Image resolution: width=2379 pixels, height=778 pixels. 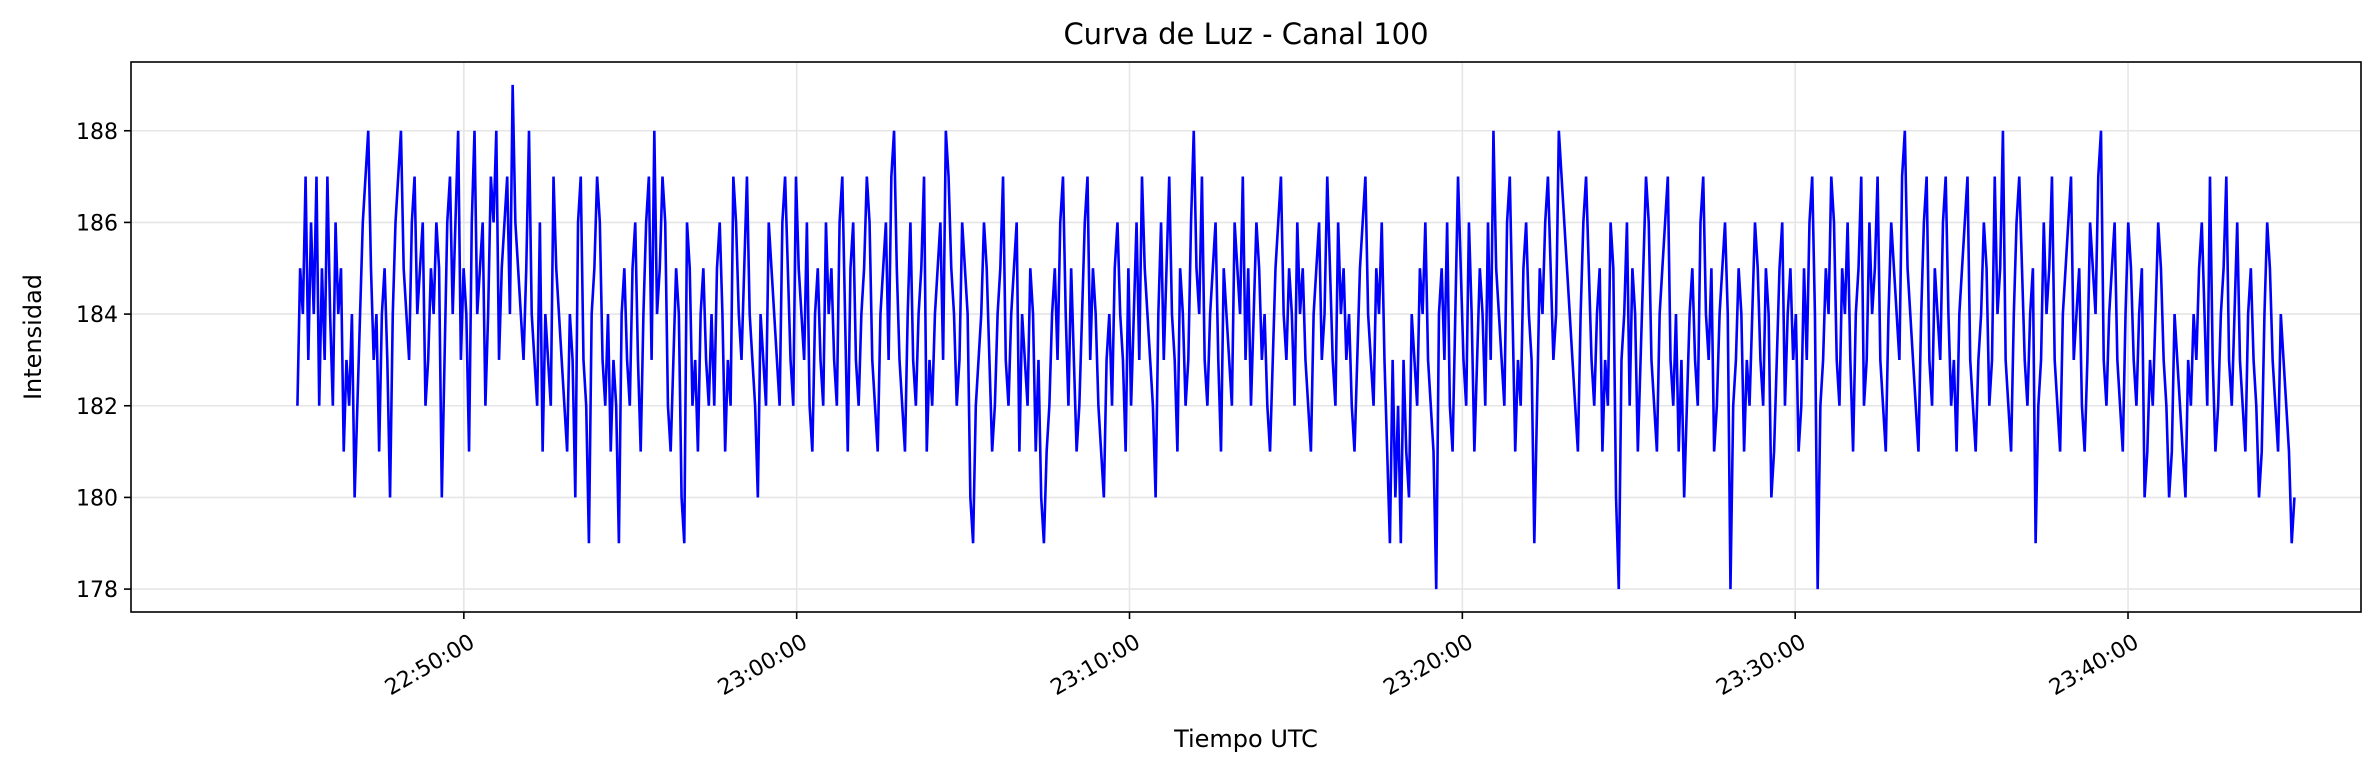 What do you see at coordinates (103, 361) in the screenshot?
I see `y-axis: 178 180 182 184 186 188` at bounding box center [103, 361].